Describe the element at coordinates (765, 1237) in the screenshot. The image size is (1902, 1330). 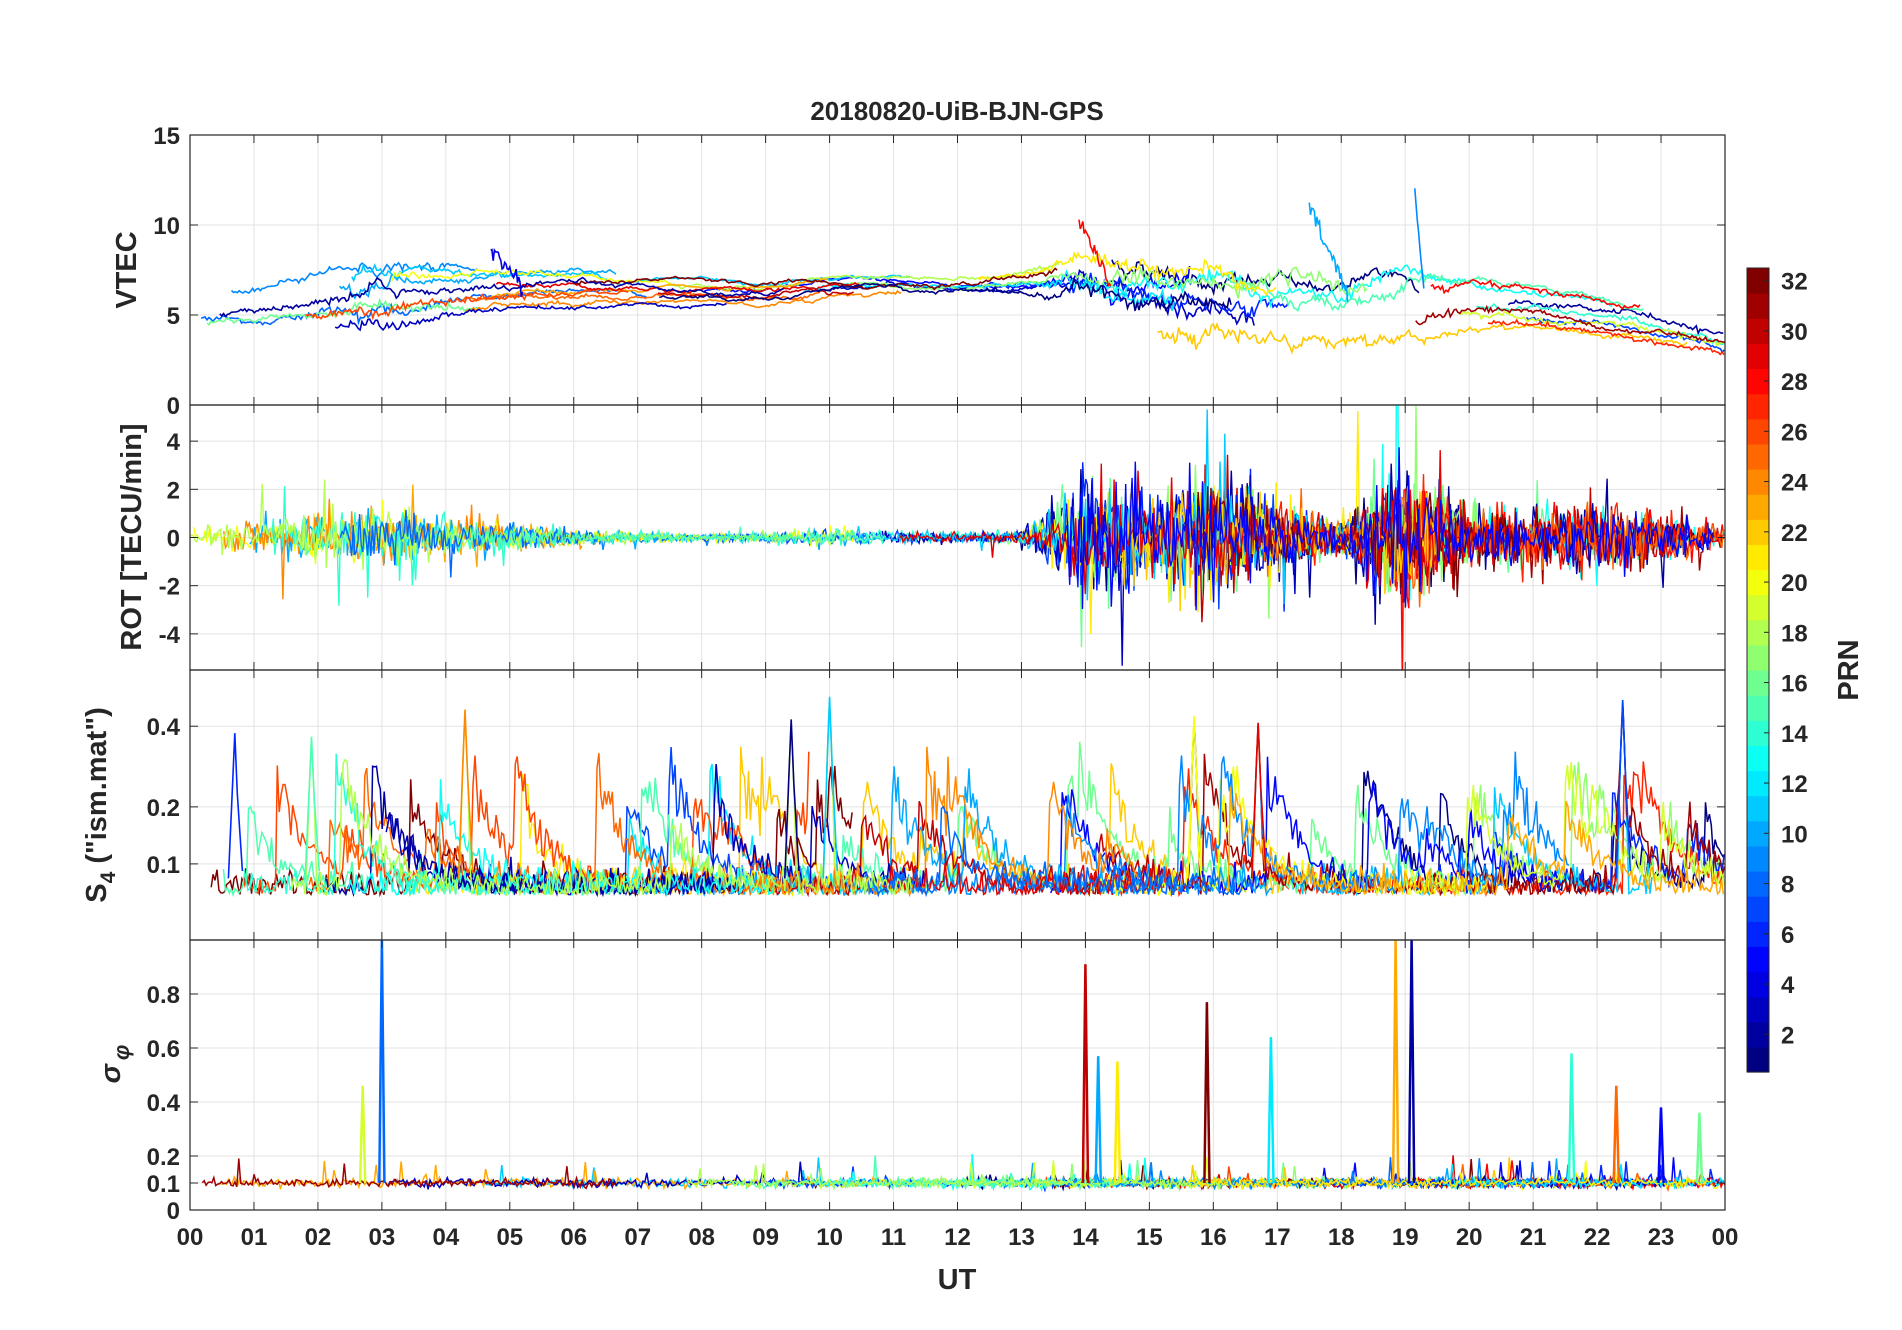
I see `x-tick-label: 09` at that location.